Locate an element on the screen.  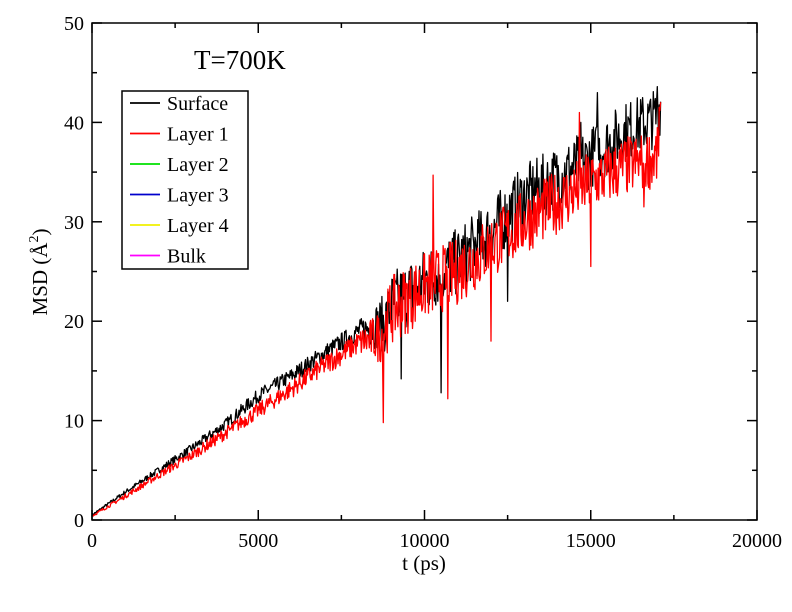
y-axis-label-unit: Å is located at coordinates (40, 250).